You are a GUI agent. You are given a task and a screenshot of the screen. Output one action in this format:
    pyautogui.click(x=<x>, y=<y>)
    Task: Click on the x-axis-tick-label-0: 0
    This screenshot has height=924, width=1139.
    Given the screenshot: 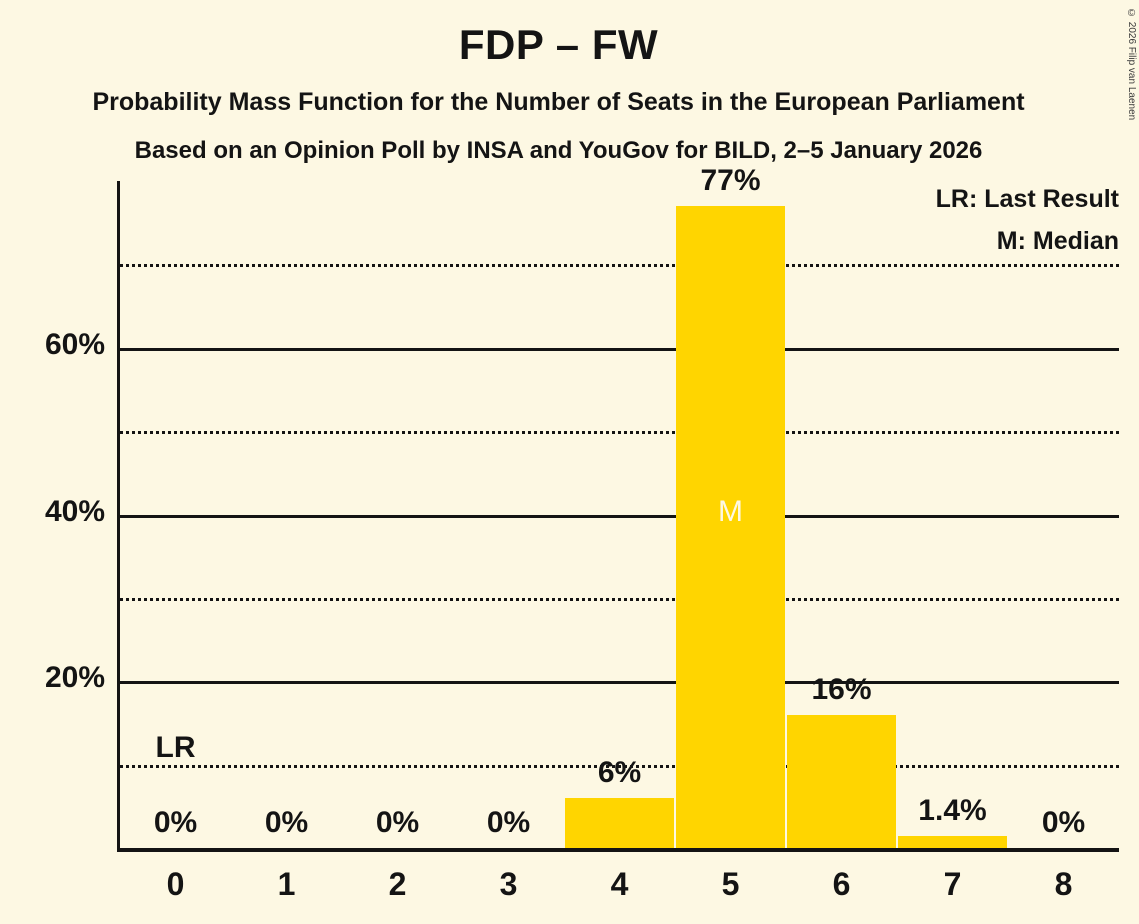 What is the action you would take?
    pyautogui.click(x=175, y=884)
    